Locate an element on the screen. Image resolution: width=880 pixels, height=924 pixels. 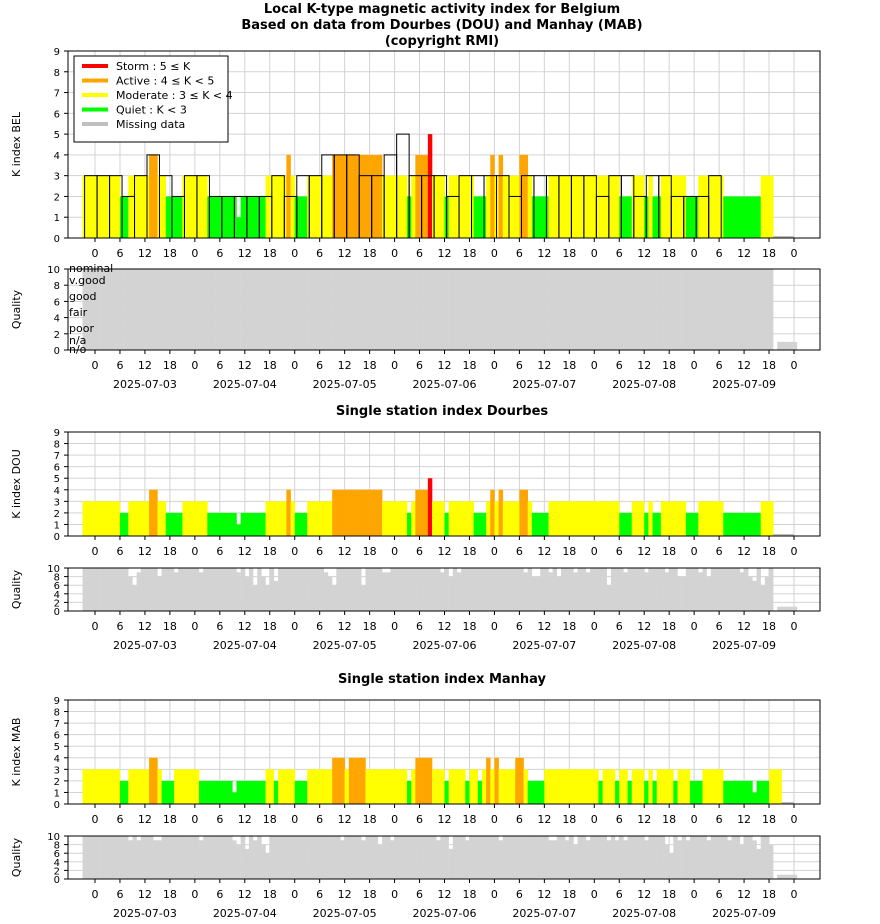
x-date-label: 2025-07-03 is located at coordinates (145, 645).